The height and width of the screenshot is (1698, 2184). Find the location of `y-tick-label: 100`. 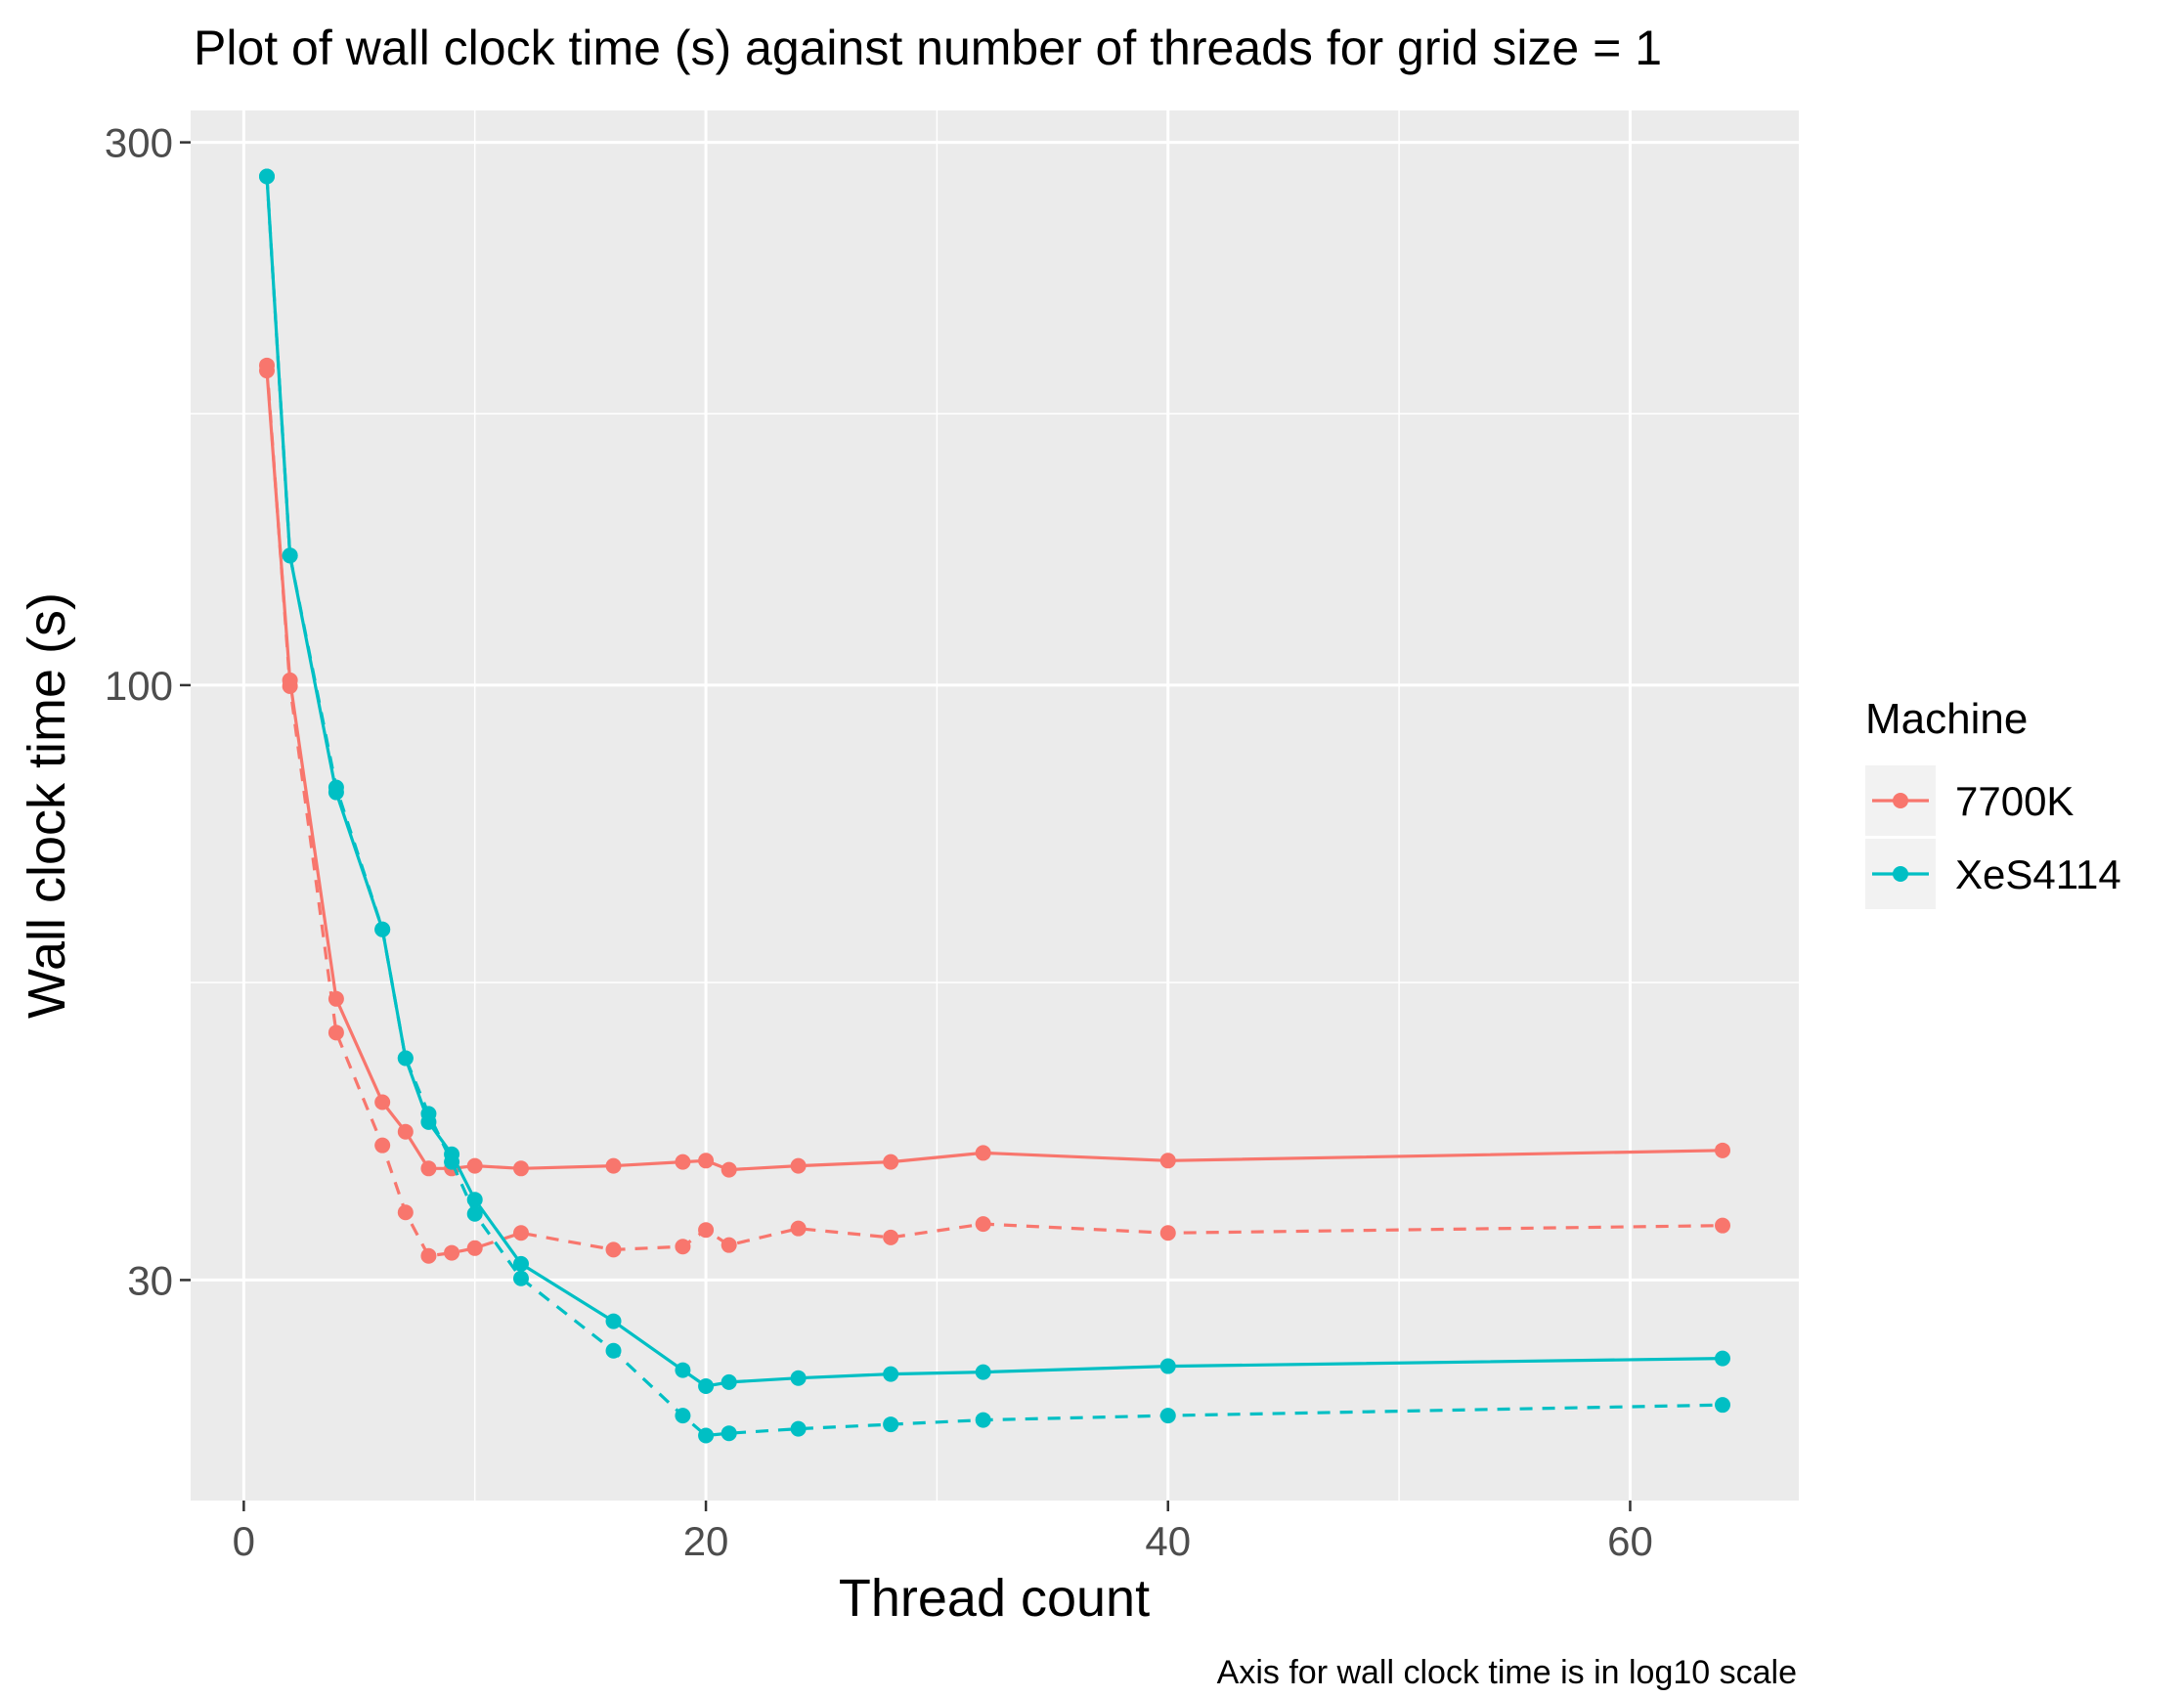

y-tick-label: 100 is located at coordinates (139, 686).